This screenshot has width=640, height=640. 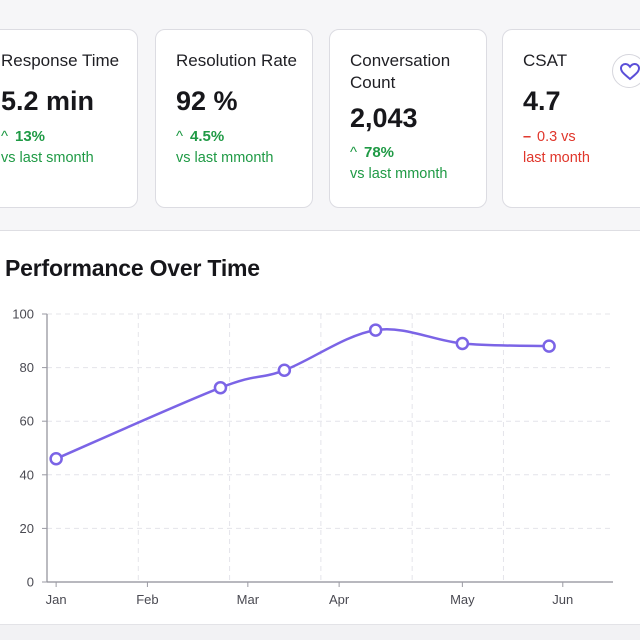 I want to click on chart-title: Performance Over Time, so click(x=132, y=268).